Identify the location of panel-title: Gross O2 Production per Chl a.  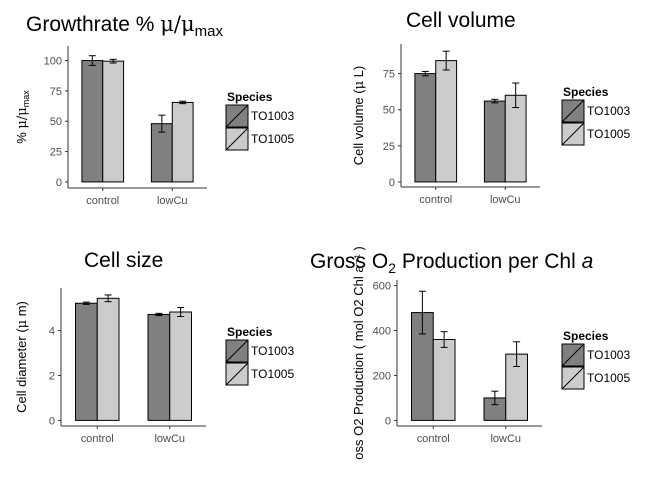
(451, 263).